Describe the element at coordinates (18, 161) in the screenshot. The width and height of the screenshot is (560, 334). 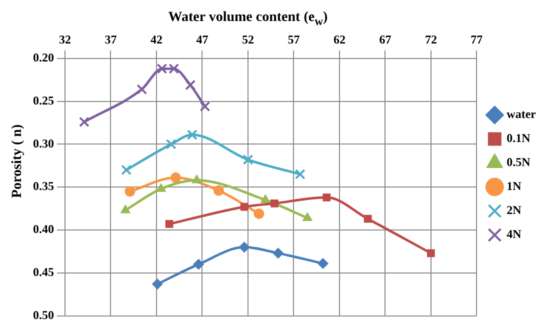
I see `y-axis-title: Porosity ( n)` at that location.